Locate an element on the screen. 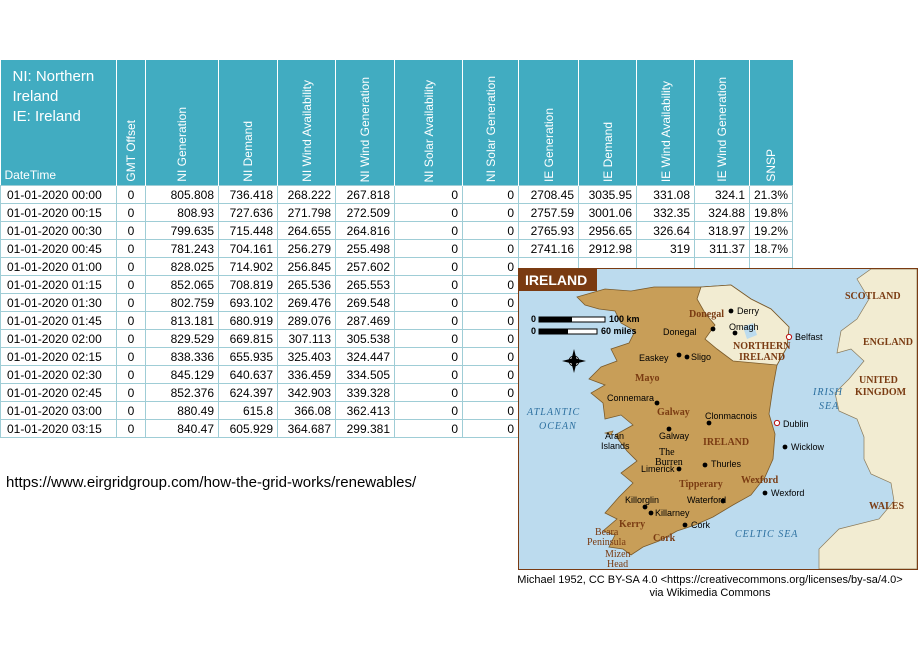 This screenshot has height=660, width=920. table-cell: 256.279 is located at coordinates (306, 248).